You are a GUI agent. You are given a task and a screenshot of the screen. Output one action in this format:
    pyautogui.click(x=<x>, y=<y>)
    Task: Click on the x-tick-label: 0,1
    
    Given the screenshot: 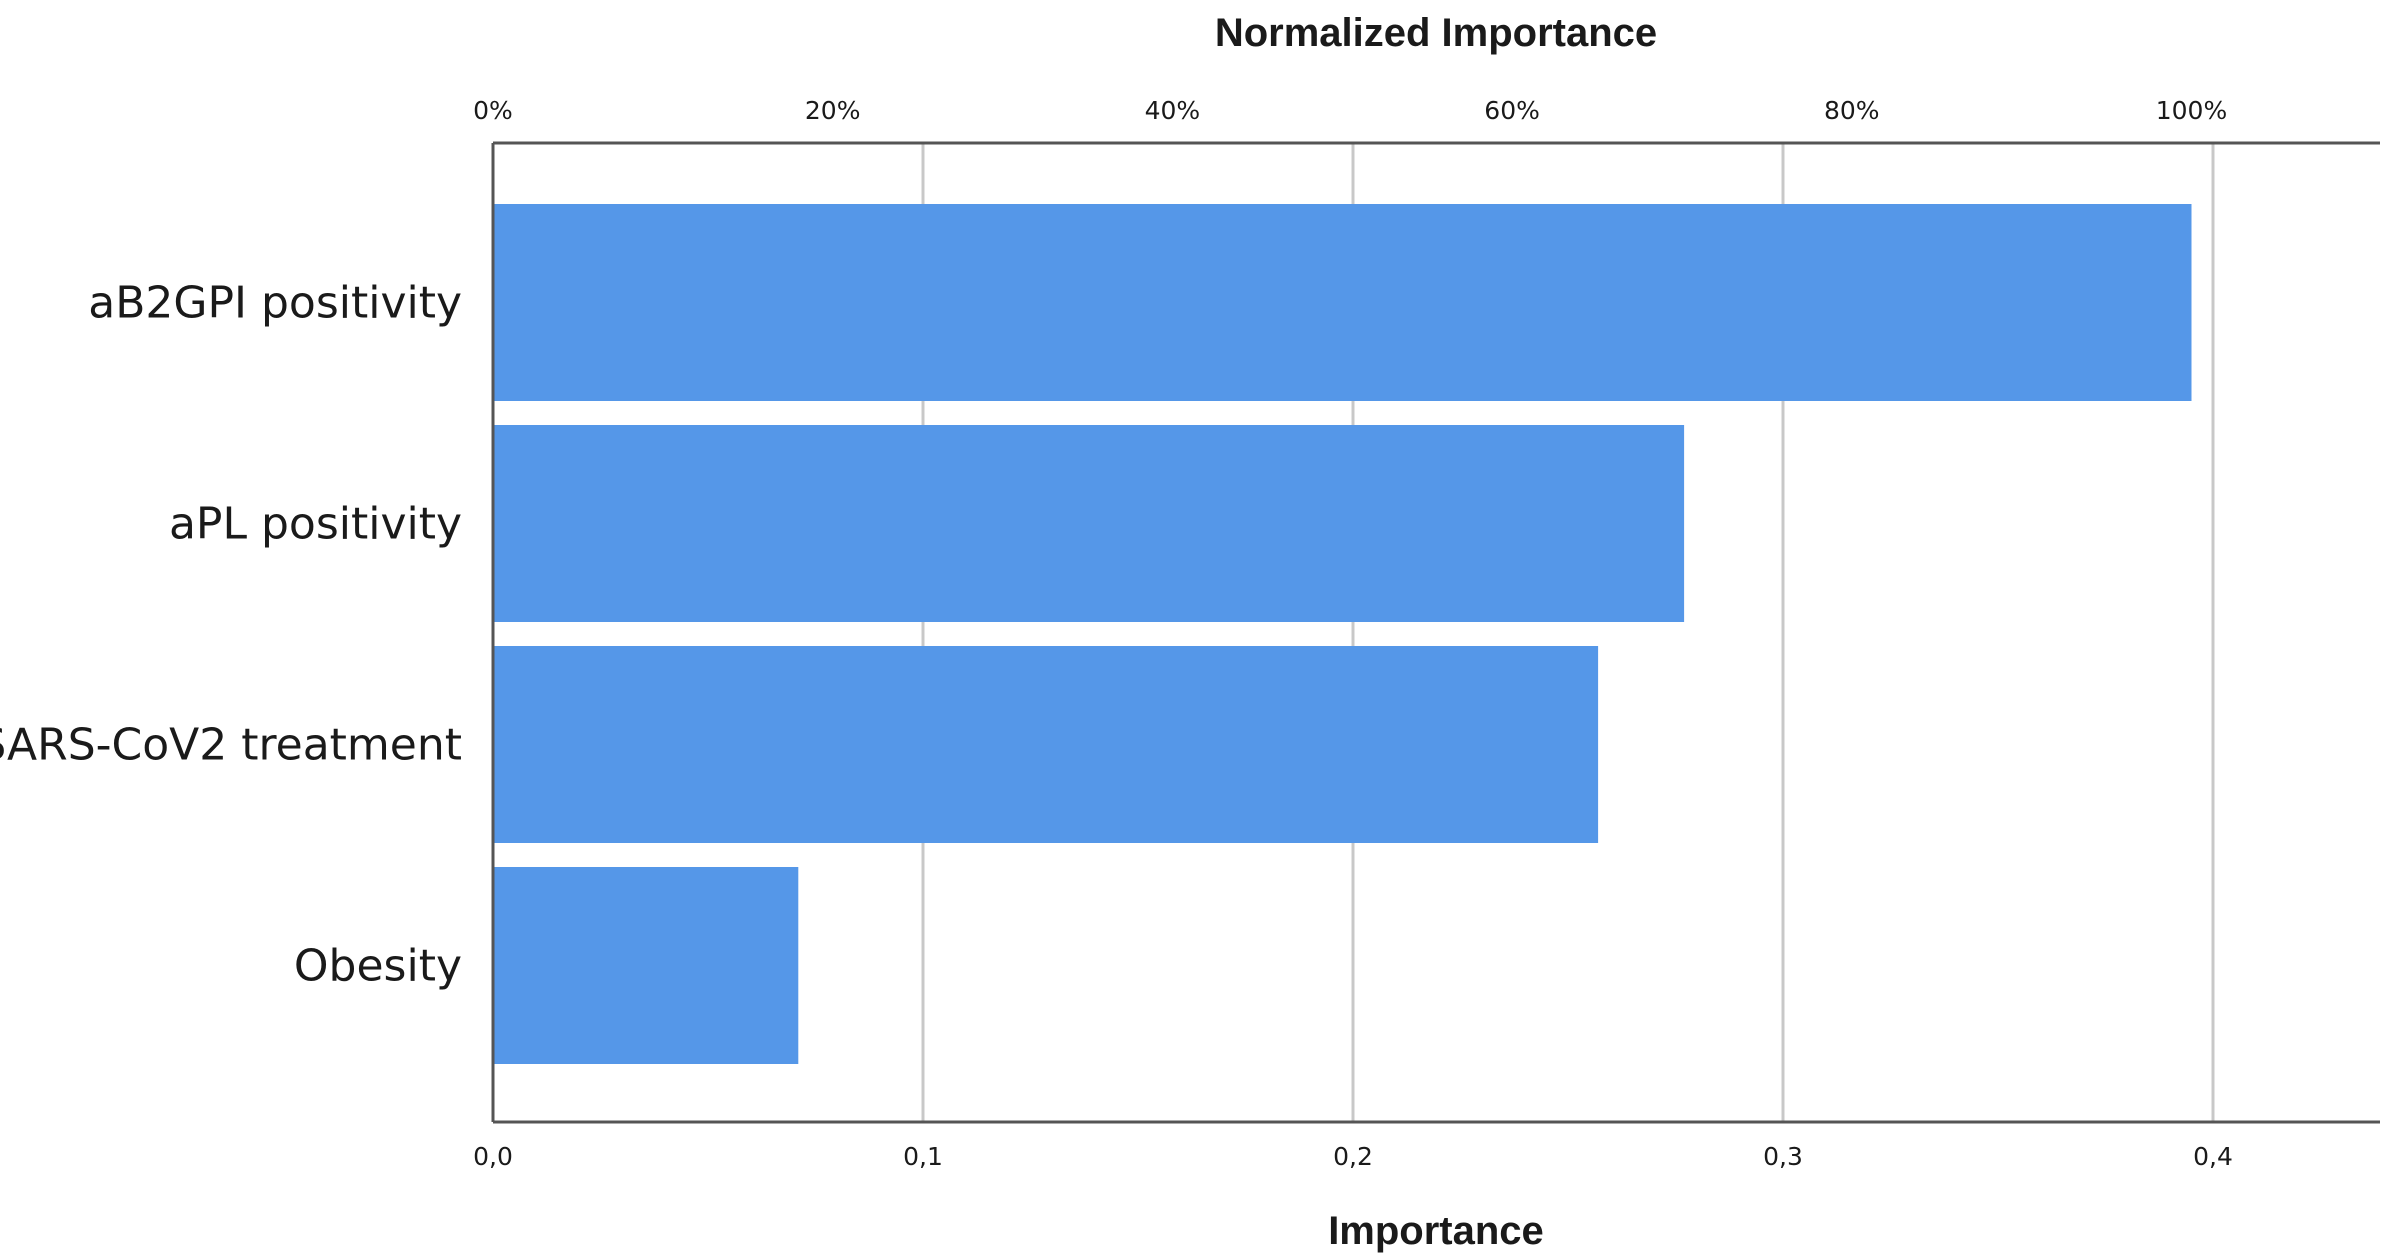 What is the action you would take?
    pyautogui.click(x=923, y=1156)
    